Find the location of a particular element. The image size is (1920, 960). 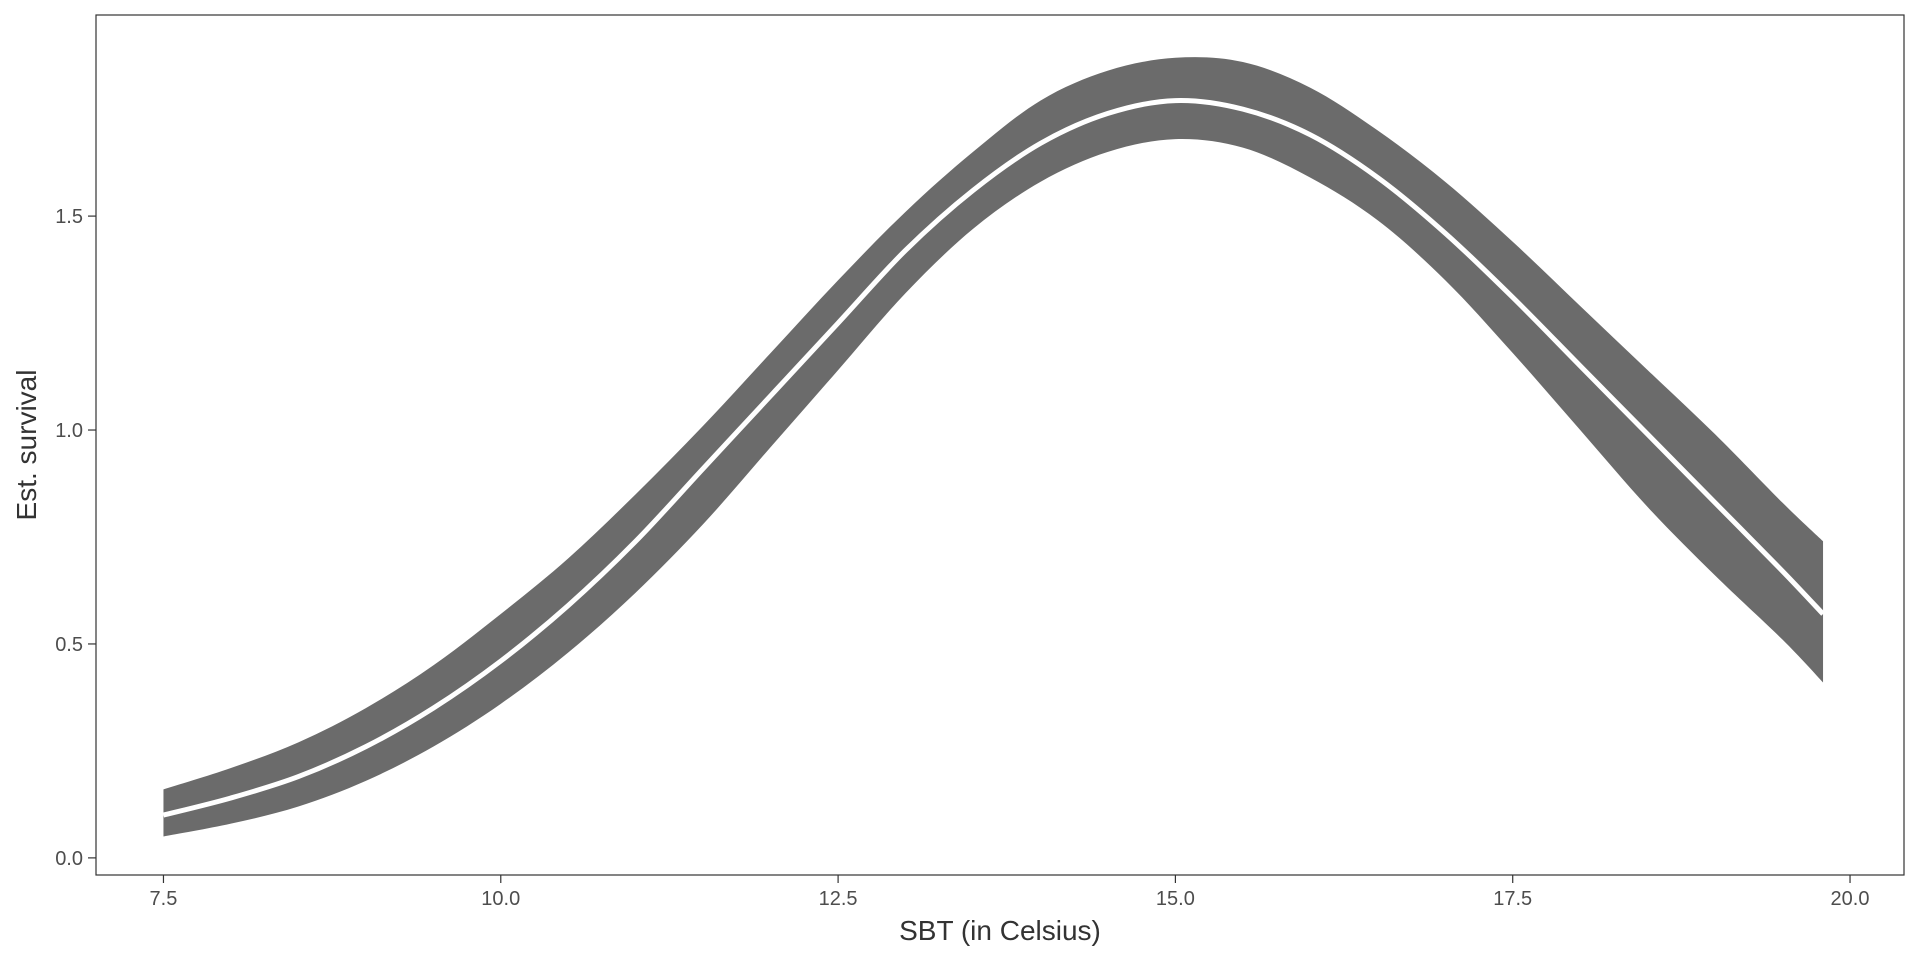

x-axis-title: SBT (in Celsius) is located at coordinates (1000, 930).